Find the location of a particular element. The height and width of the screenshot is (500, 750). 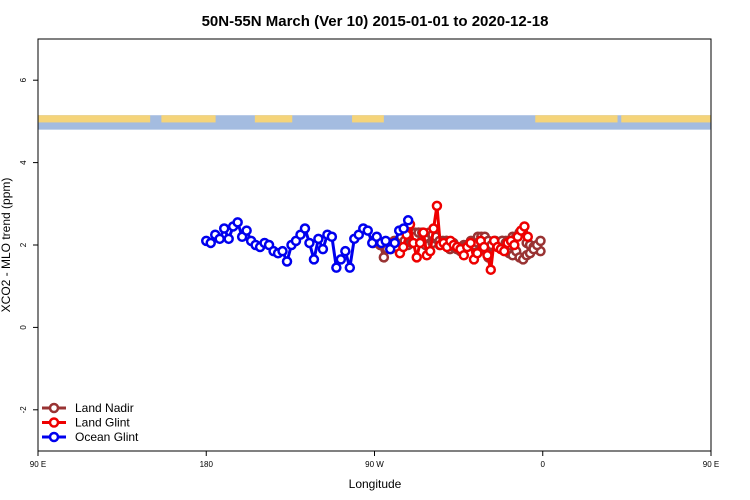

legend-marker-ocean-glint is located at coordinates (54, 437).